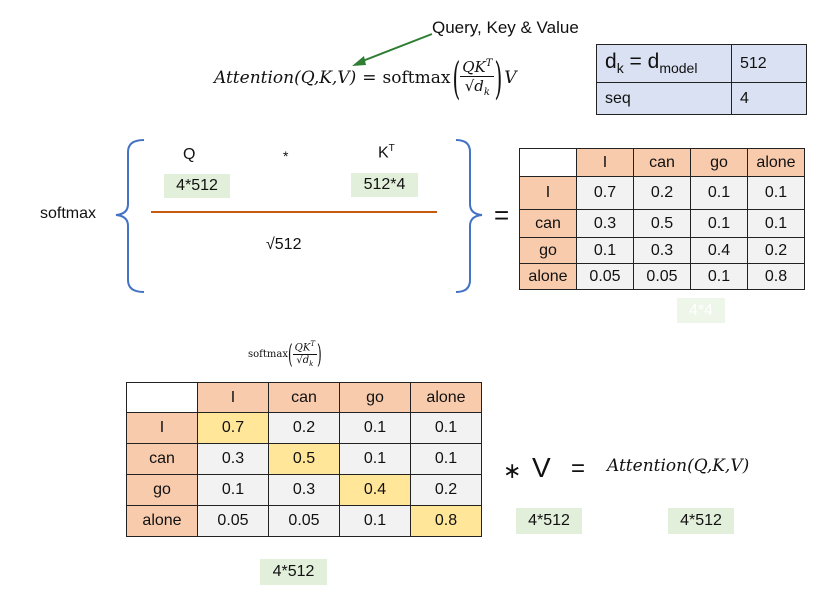 This screenshot has height=591, width=823. Describe the element at coordinates (294, 212) in the screenshot. I see `fraction-line` at that location.